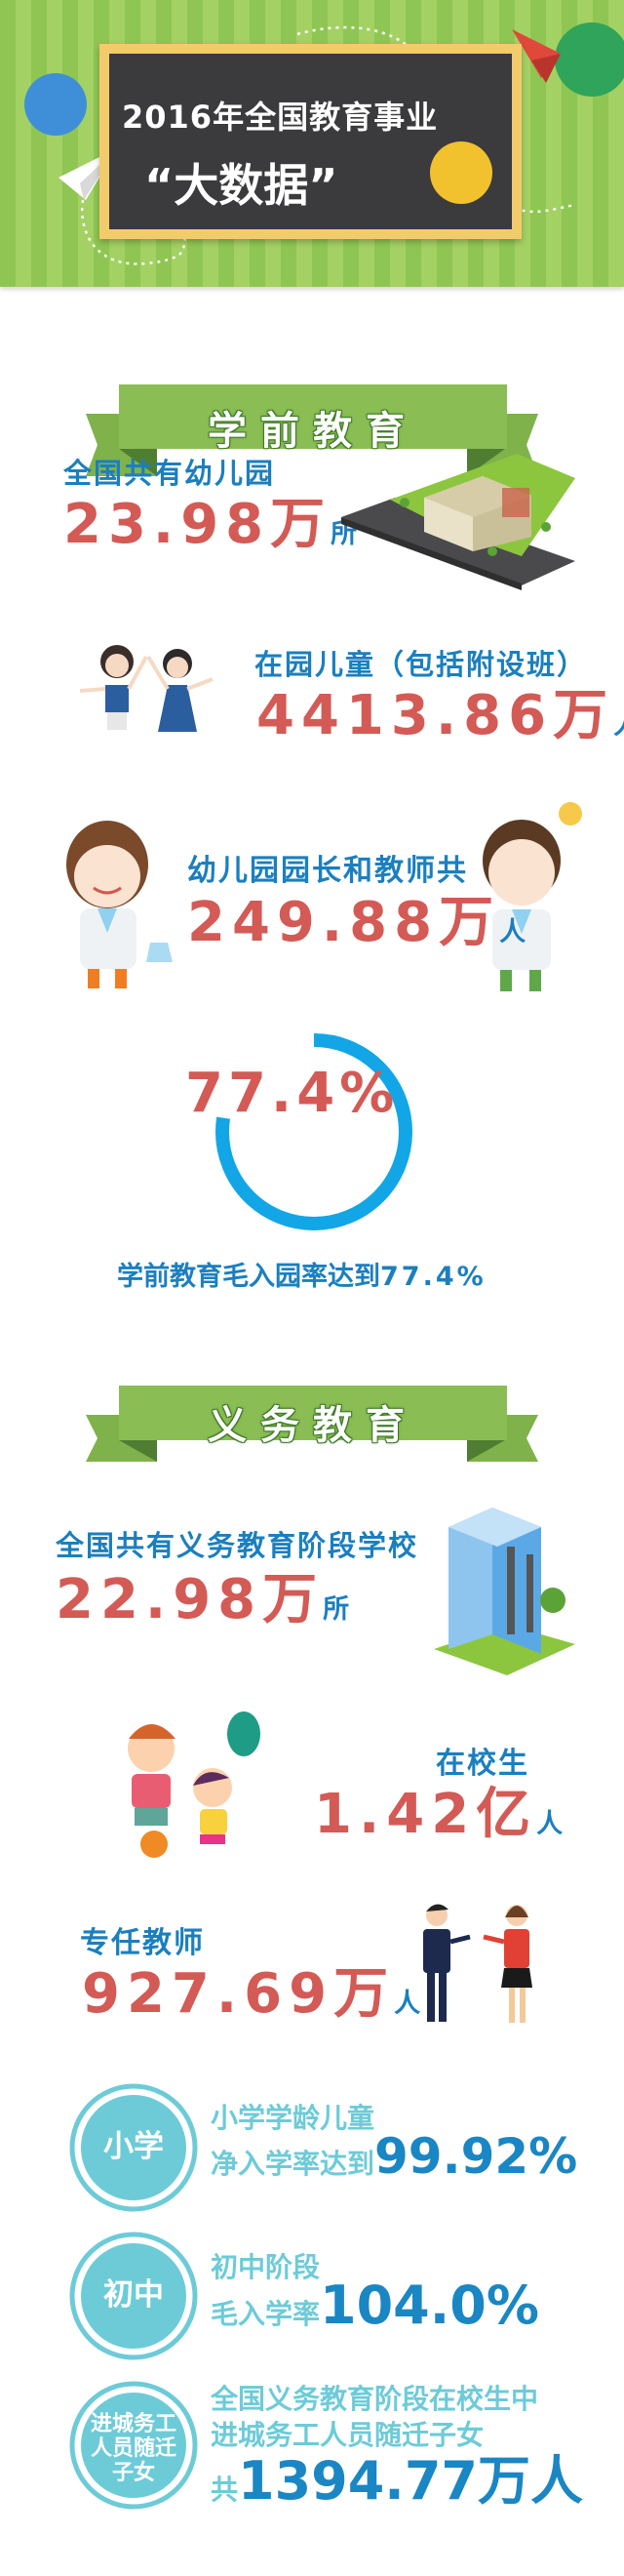 Image resolution: width=624 pixels, height=2576 pixels. What do you see at coordinates (458, 522) in the screenshot?
I see `kindergarten-building-illustration` at bounding box center [458, 522].